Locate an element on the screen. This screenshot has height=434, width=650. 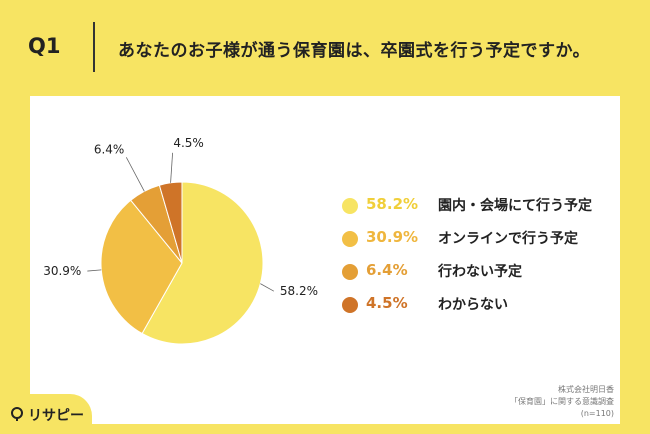
pie-label-onsite: 58.2% is located at coordinates (299, 291).